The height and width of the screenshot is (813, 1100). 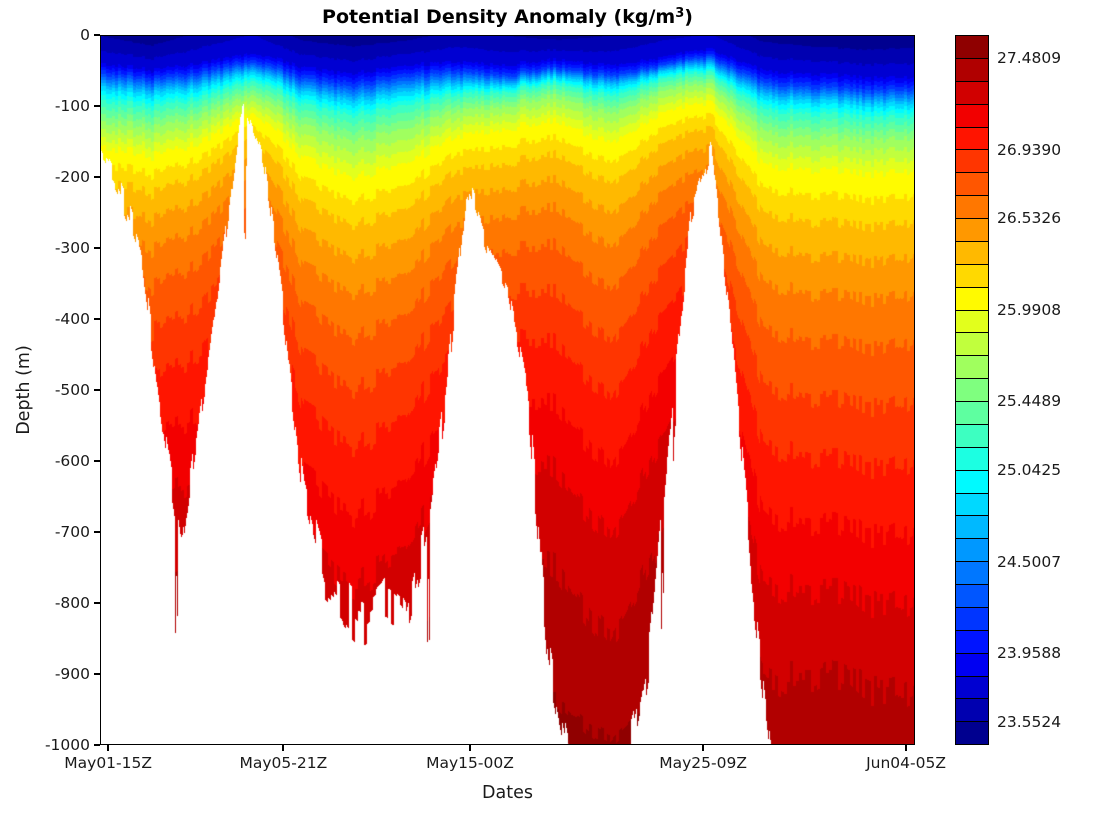 What do you see at coordinates (1029, 561) in the screenshot?
I see `colorbar-tick-label: 24.5007` at bounding box center [1029, 561].